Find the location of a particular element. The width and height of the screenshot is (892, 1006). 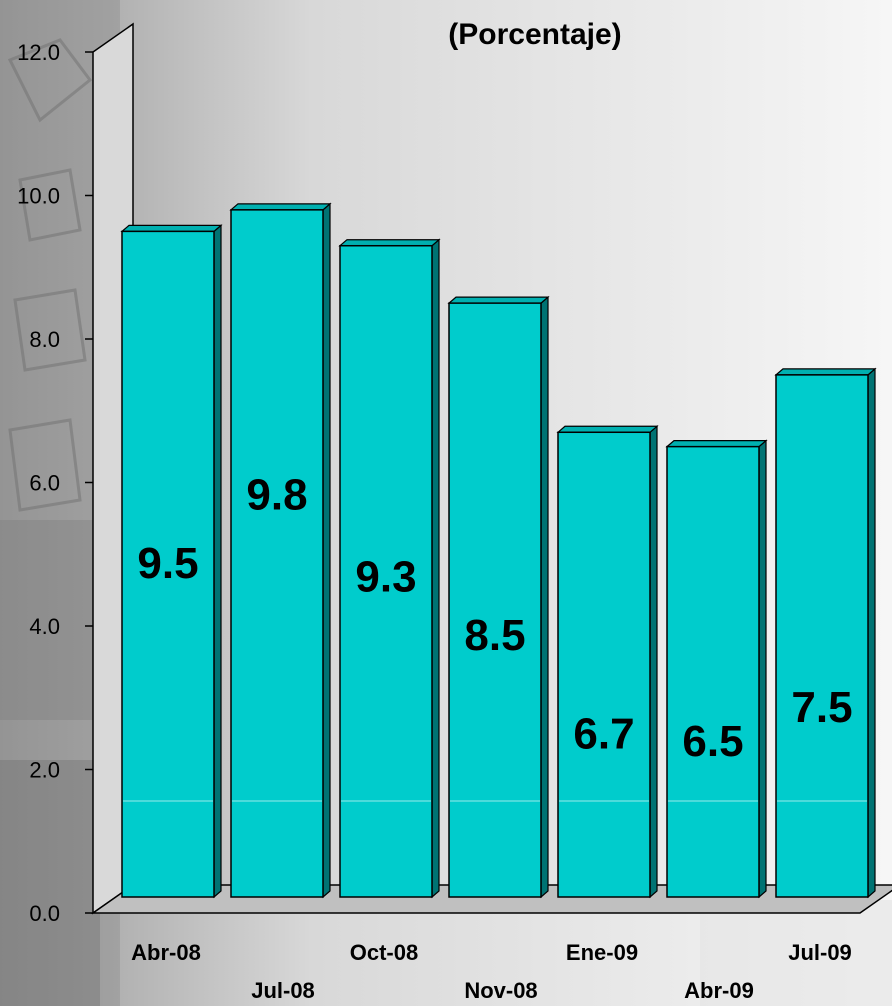

data-label: 9.8 is located at coordinates (276, 494).